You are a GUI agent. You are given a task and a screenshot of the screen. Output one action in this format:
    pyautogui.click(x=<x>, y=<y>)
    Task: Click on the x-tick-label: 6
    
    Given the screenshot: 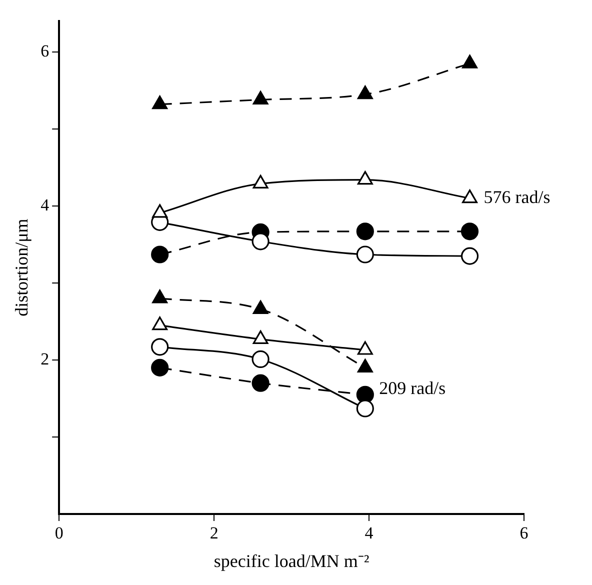 What is the action you would take?
    pyautogui.click(x=524, y=533)
    